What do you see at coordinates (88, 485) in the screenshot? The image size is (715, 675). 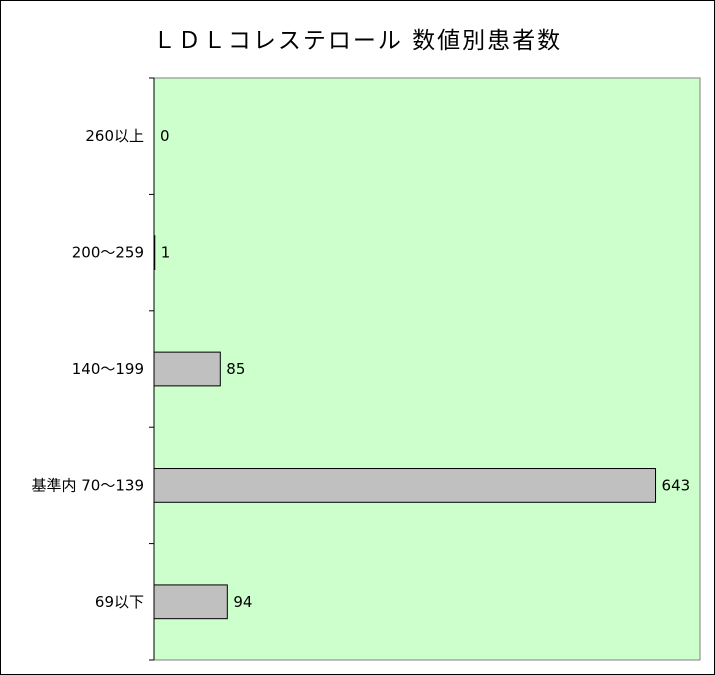 I see `category-label: 基準内 70～139` at bounding box center [88, 485].